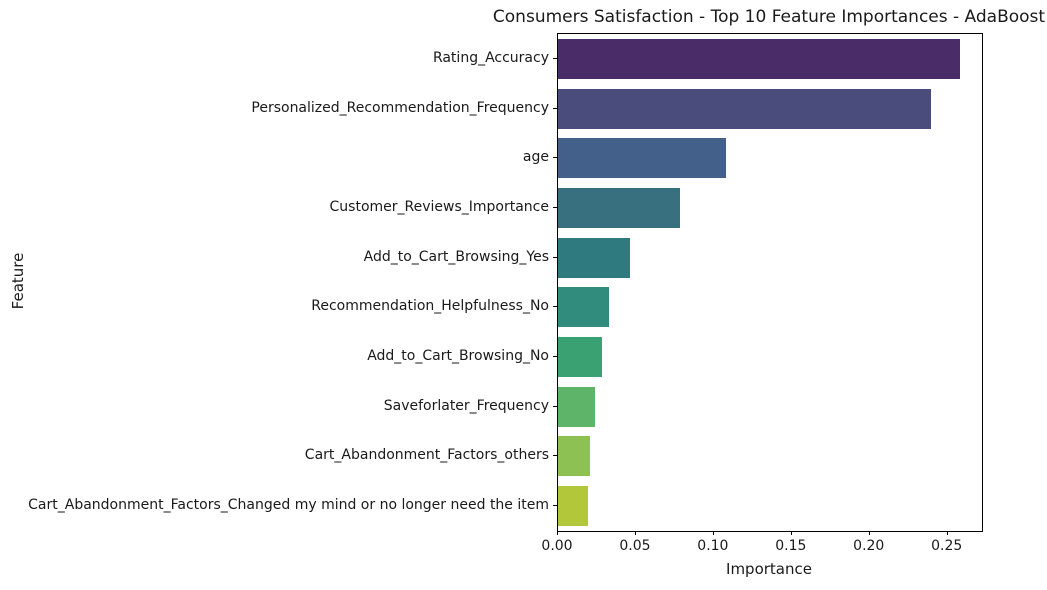 This screenshot has width=1047, height=590. What do you see at coordinates (458, 356) in the screenshot?
I see `y-tick-label-6: Add_to_Cart_Browsing_No` at bounding box center [458, 356].